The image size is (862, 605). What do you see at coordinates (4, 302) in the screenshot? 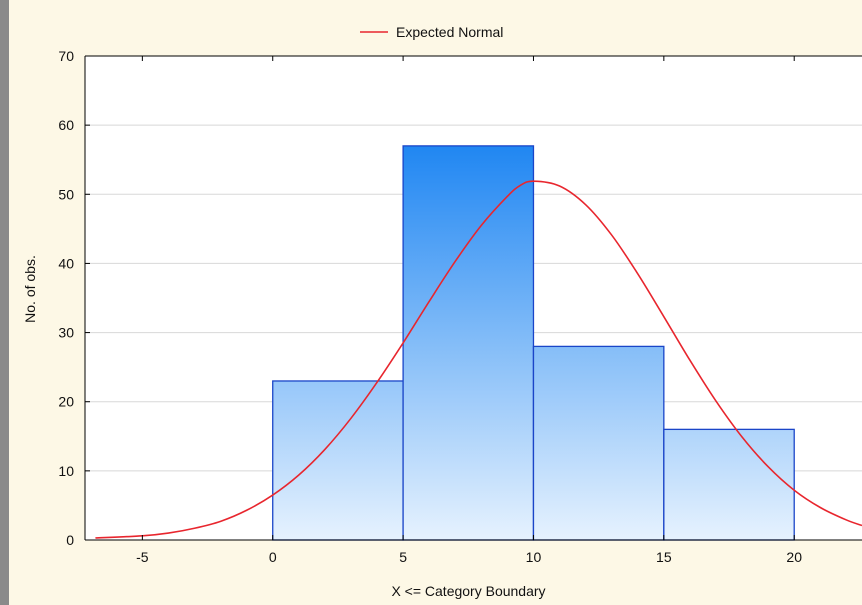
I see `window-left-border` at bounding box center [4, 302].